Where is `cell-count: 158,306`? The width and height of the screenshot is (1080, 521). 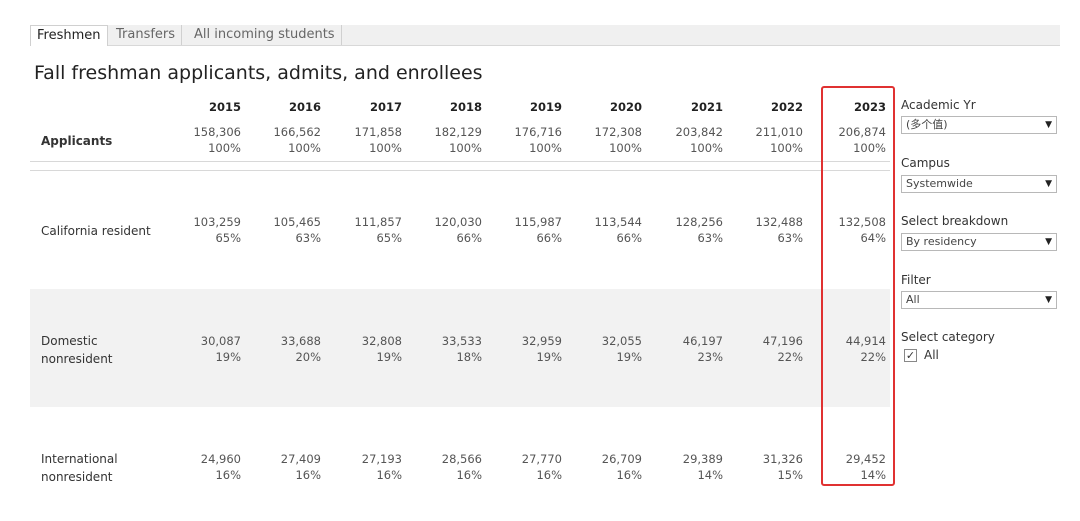 cell-count: 158,306 is located at coordinates (217, 132).